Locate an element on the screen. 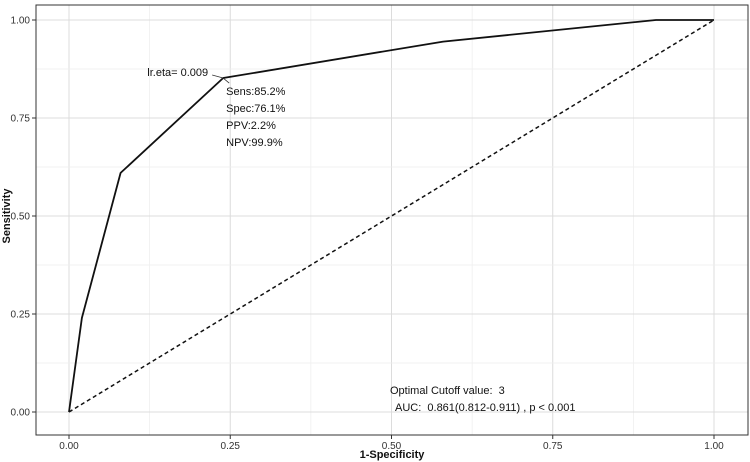 The image size is (750, 462). auc-annotation: AUC: 0.861(0.812-0.911) , p < 0.001 is located at coordinates (485, 408).